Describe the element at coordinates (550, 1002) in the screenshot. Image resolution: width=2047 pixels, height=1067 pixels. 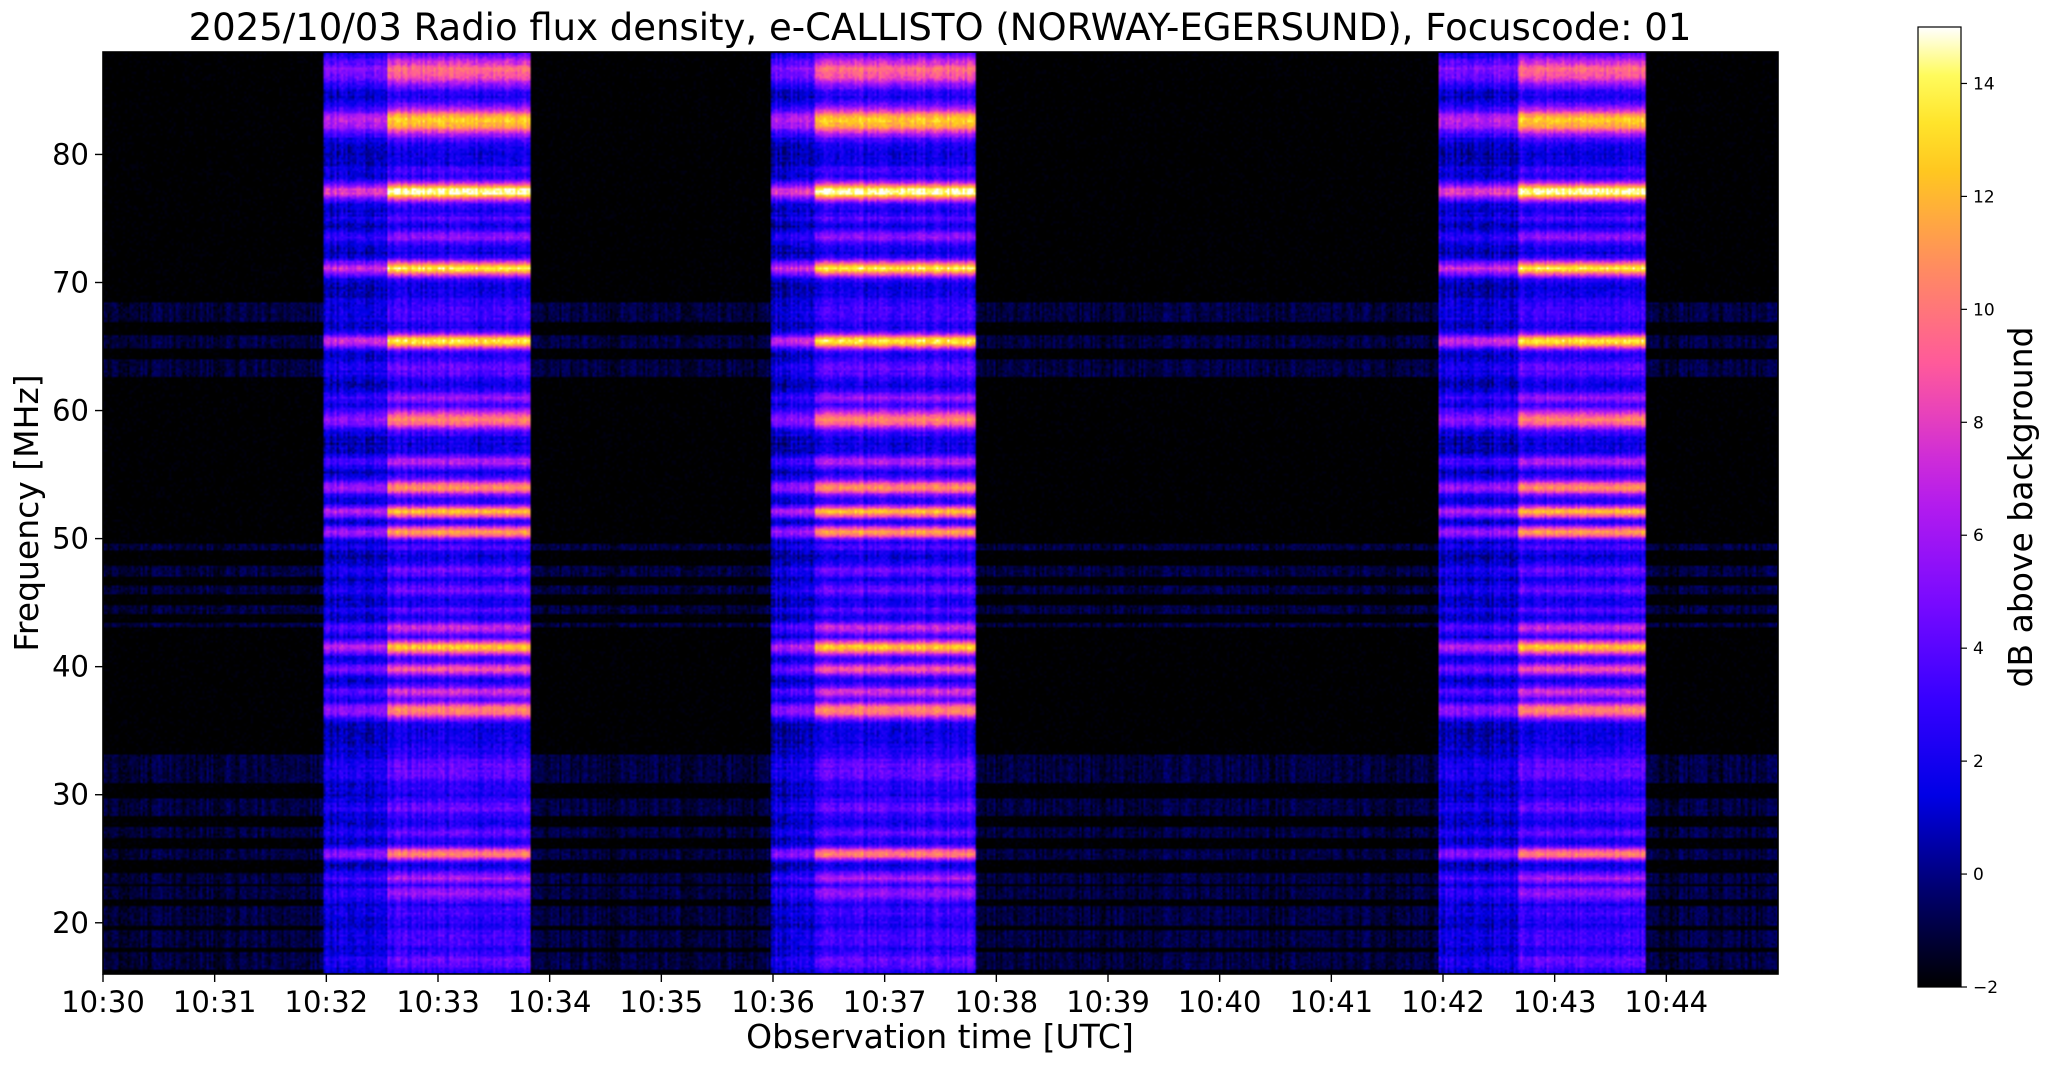
I see `x-tick-label: 10:34` at that location.